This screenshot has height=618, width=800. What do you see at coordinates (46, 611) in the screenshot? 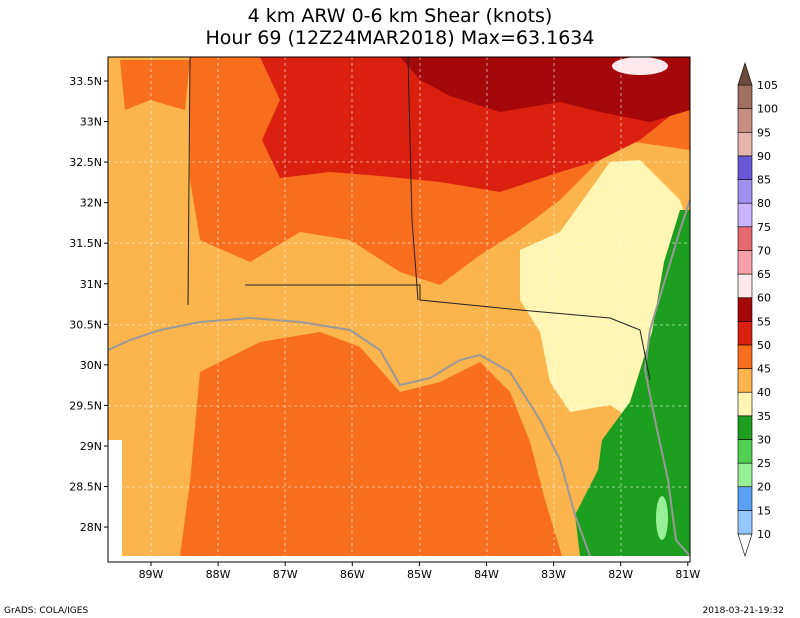
I see `footer-left: GrADS: COLA/IGES` at bounding box center [46, 611].